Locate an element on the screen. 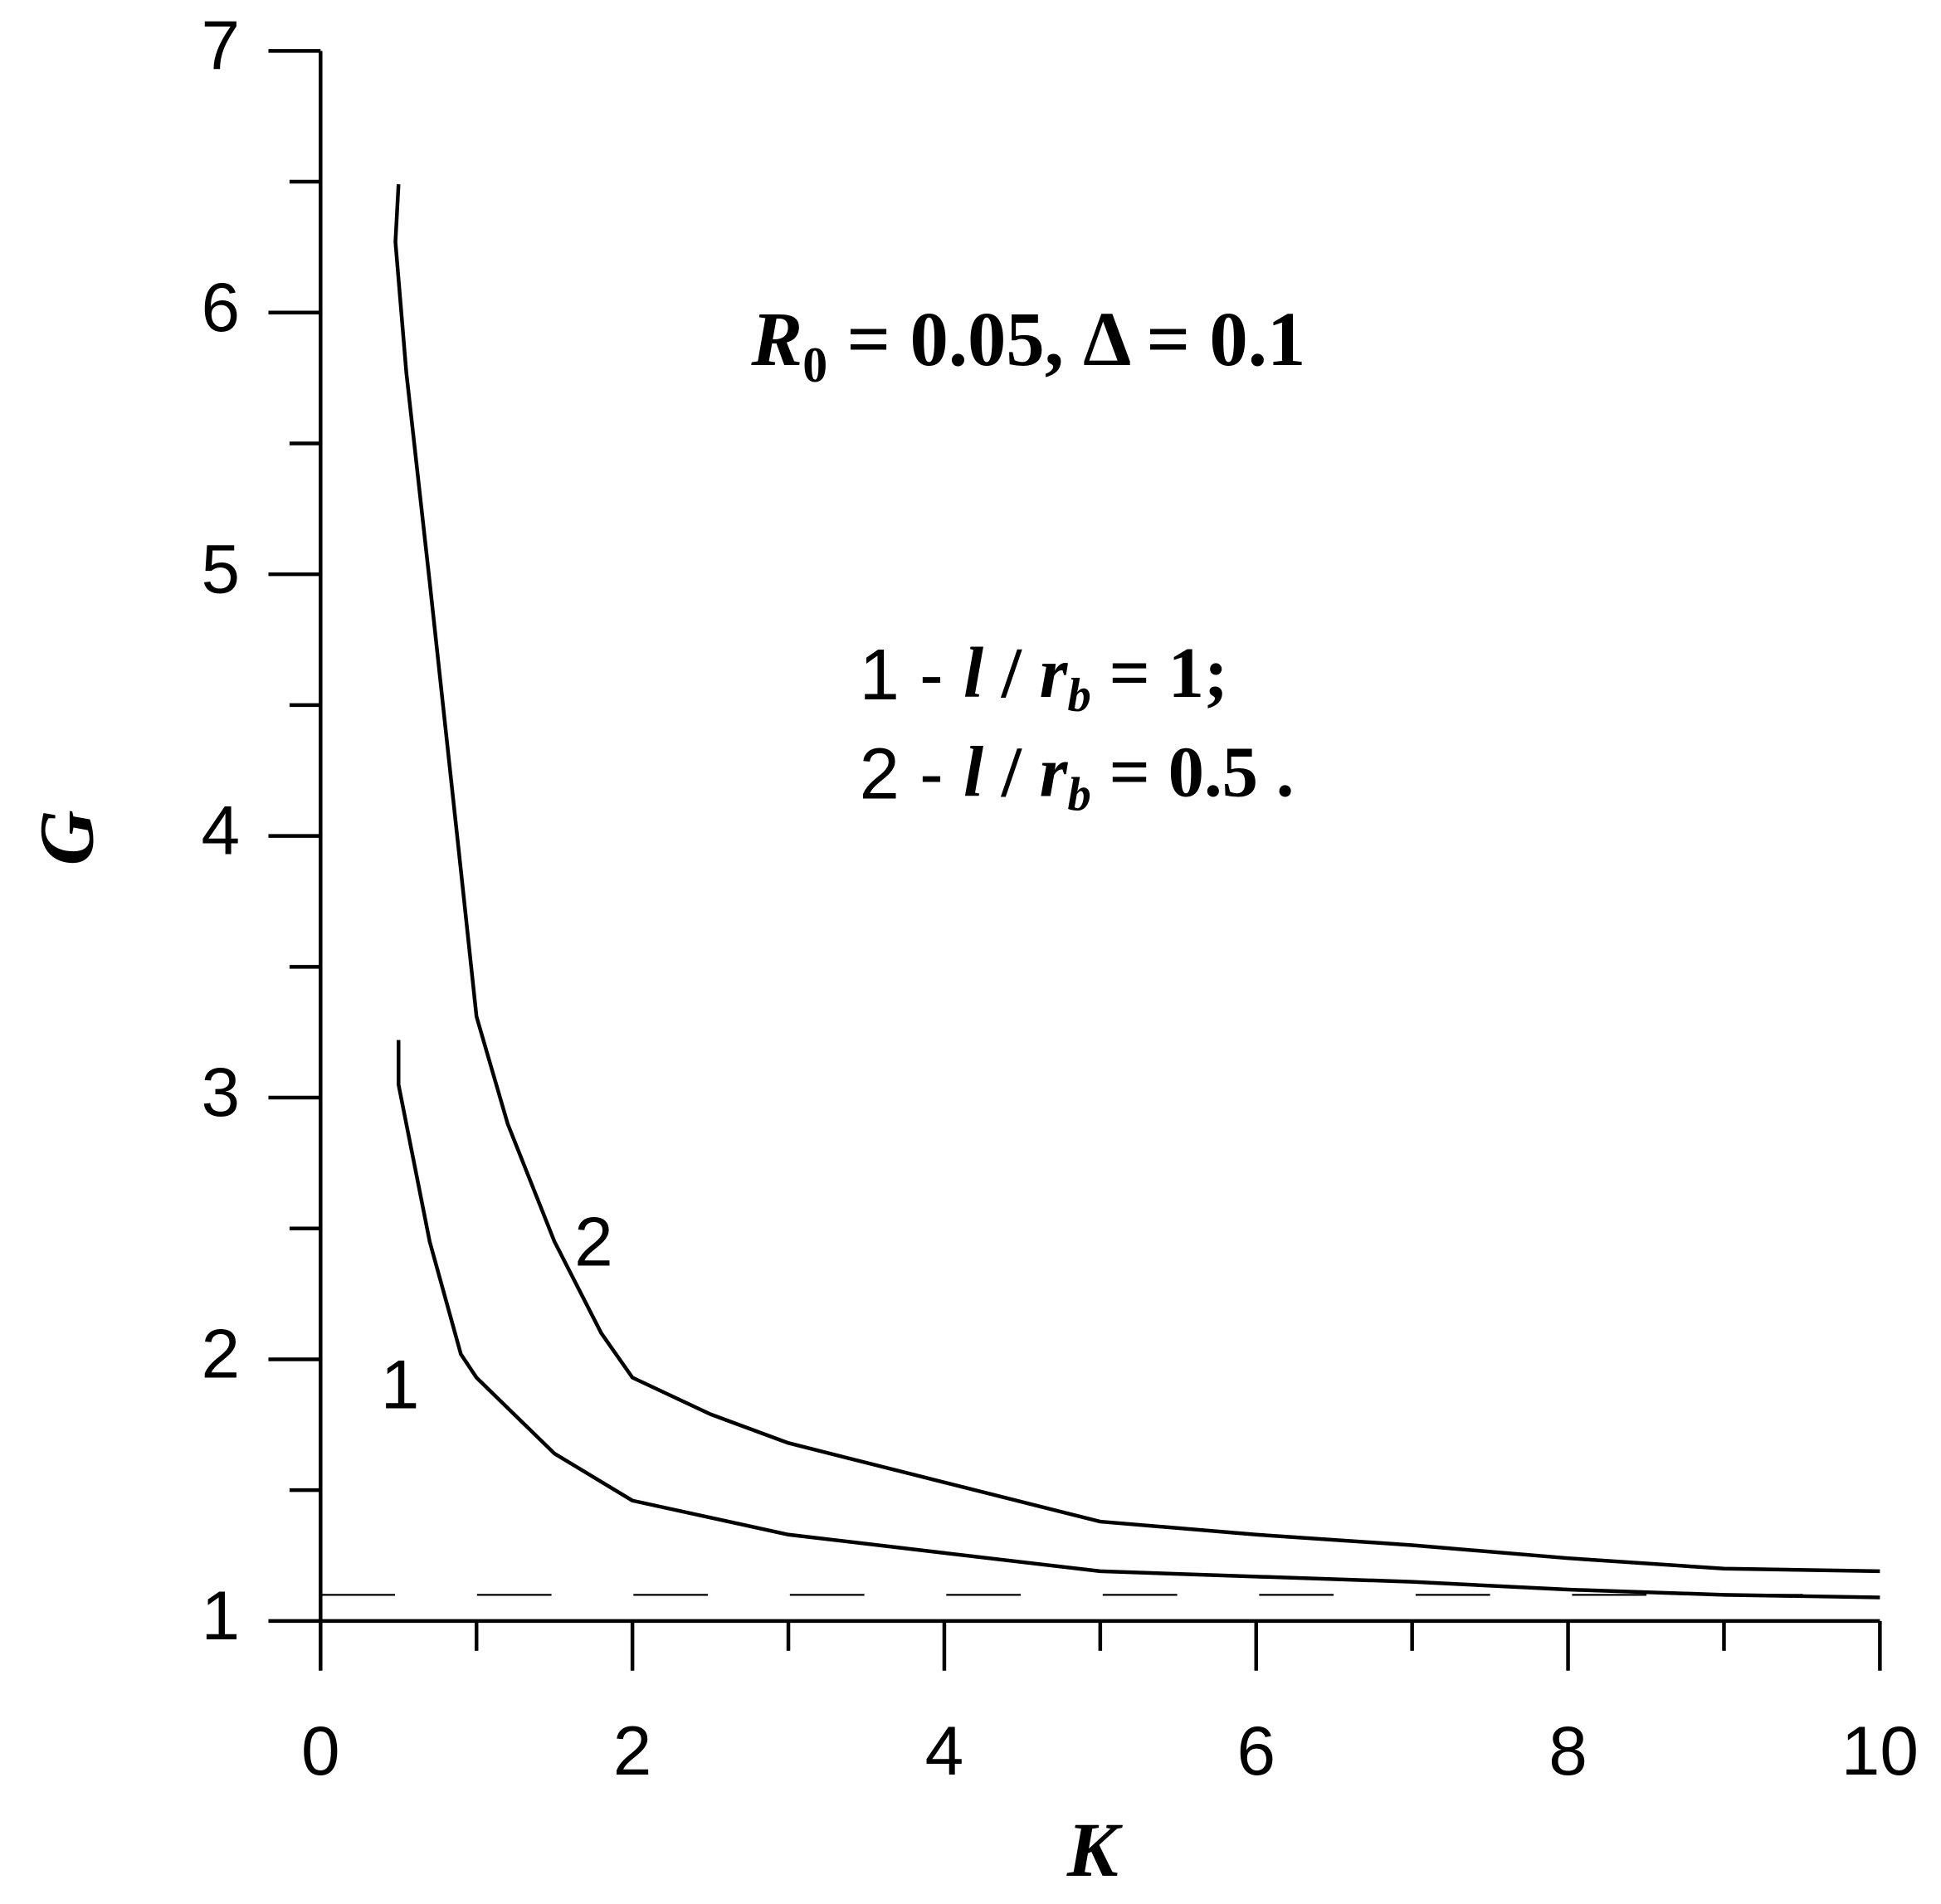 This screenshot has width=1941, height=1904. y-tick-label: 1 is located at coordinates (221, 1615).